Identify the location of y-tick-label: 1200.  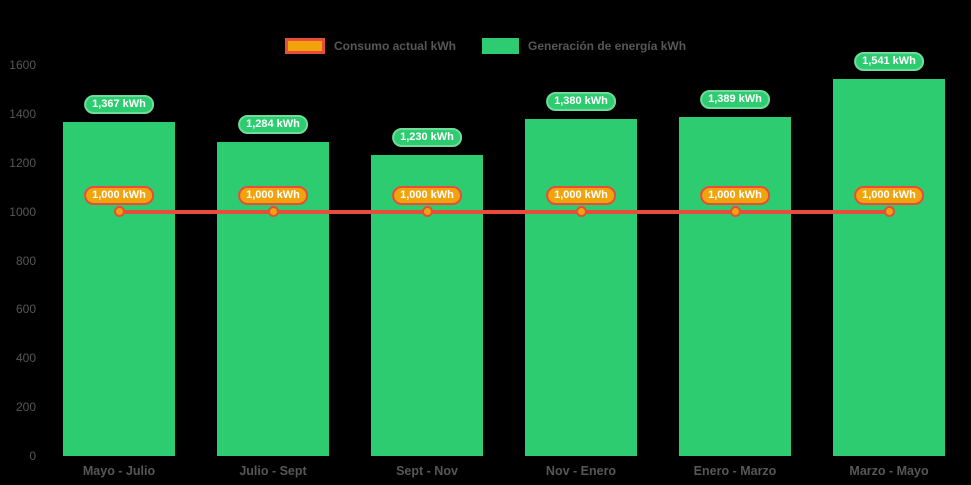
(22, 162).